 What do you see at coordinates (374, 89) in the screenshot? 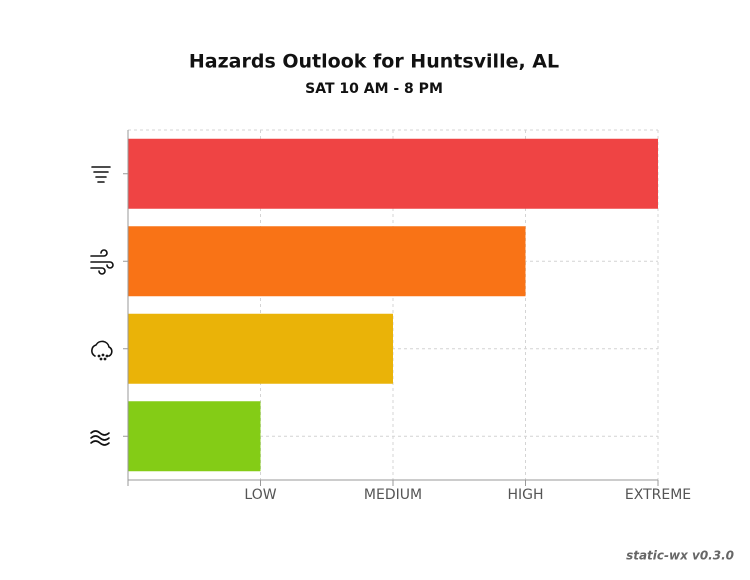
I see `chart-subtitle: SAT 10 AM - 8 PM` at bounding box center [374, 89].